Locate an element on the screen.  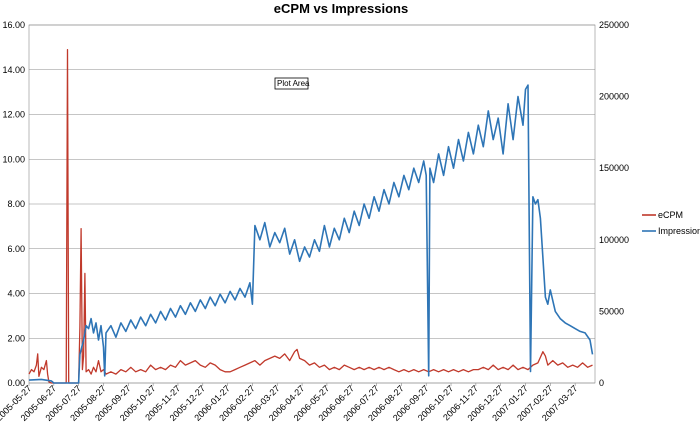
plot-area-tooltip: Plot Area is located at coordinates (292, 83).